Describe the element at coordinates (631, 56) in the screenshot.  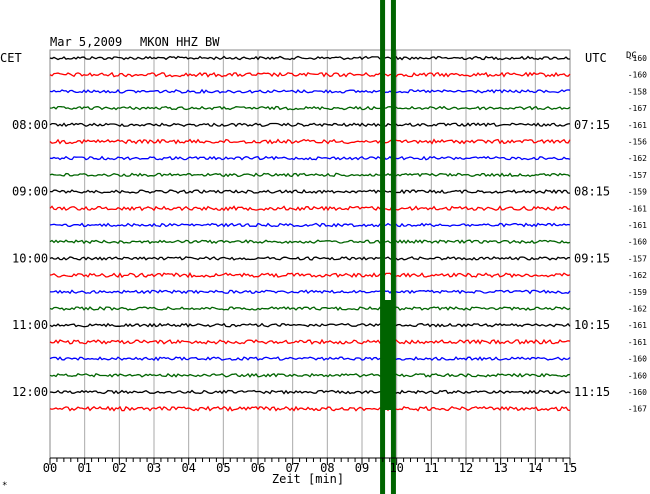
I see `dc-label: DC` at that location.